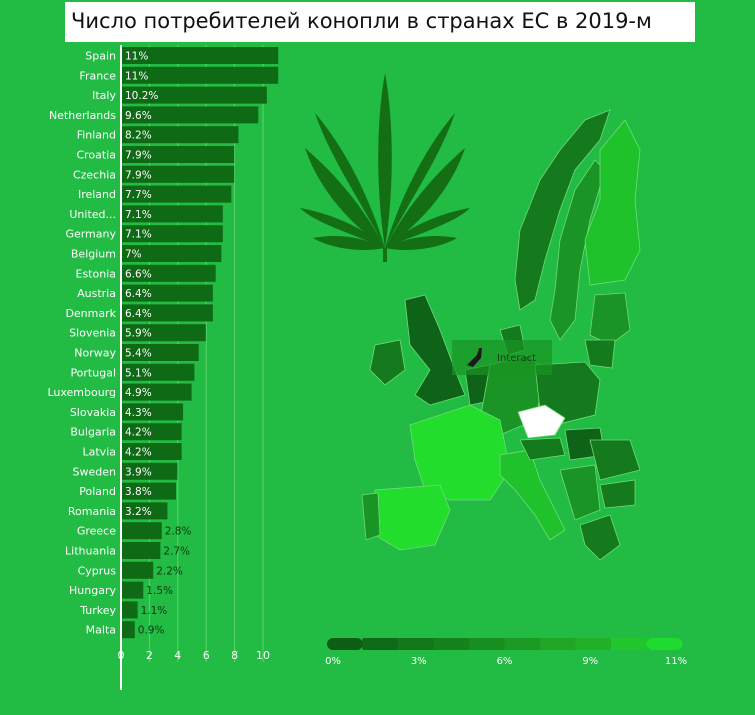 The height and width of the screenshot is (715, 755). I want to click on map-region-norway, so click(562, 210).